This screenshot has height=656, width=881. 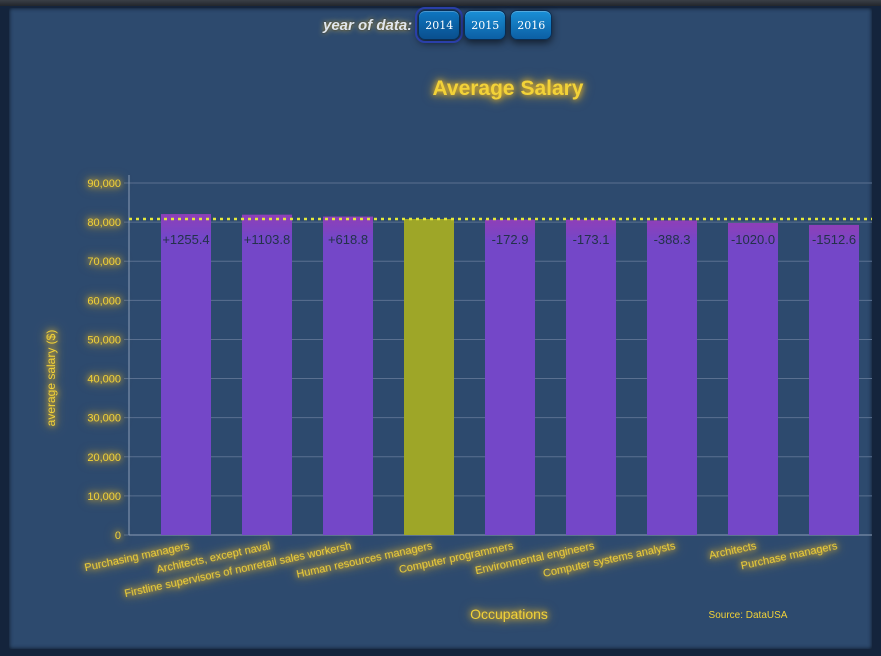 What do you see at coordinates (509, 614) in the screenshot?
I see `x-axis-title: Occupations` at bounding box center [509, 614].